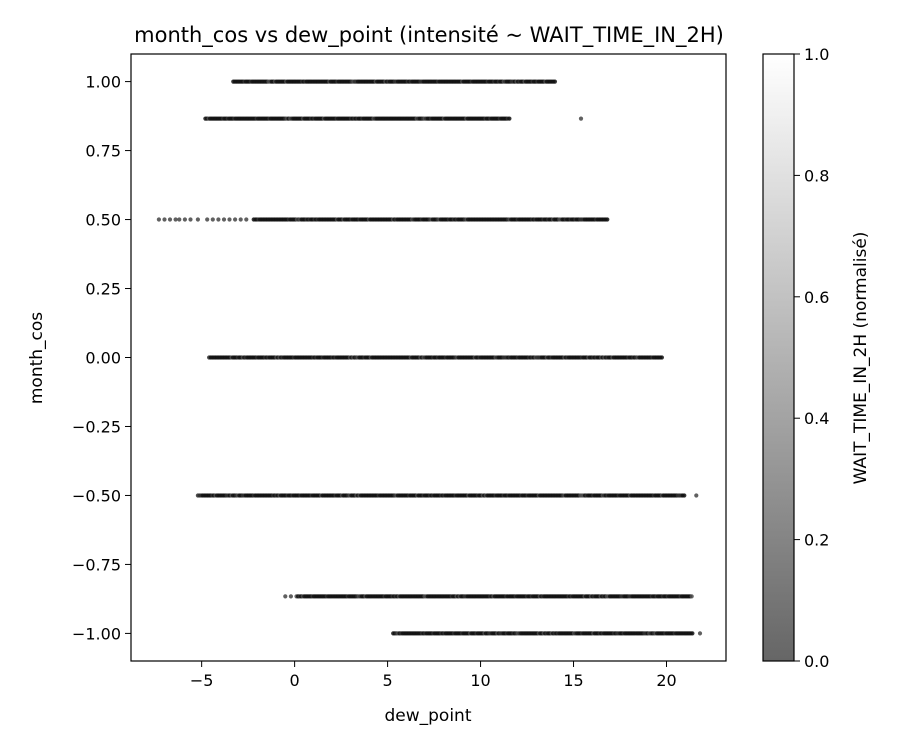 The image size is (900, 750). Describe the element at coordinates (96, 633) in the screenshot. I see `y-tick-label: −1.00` at that location.